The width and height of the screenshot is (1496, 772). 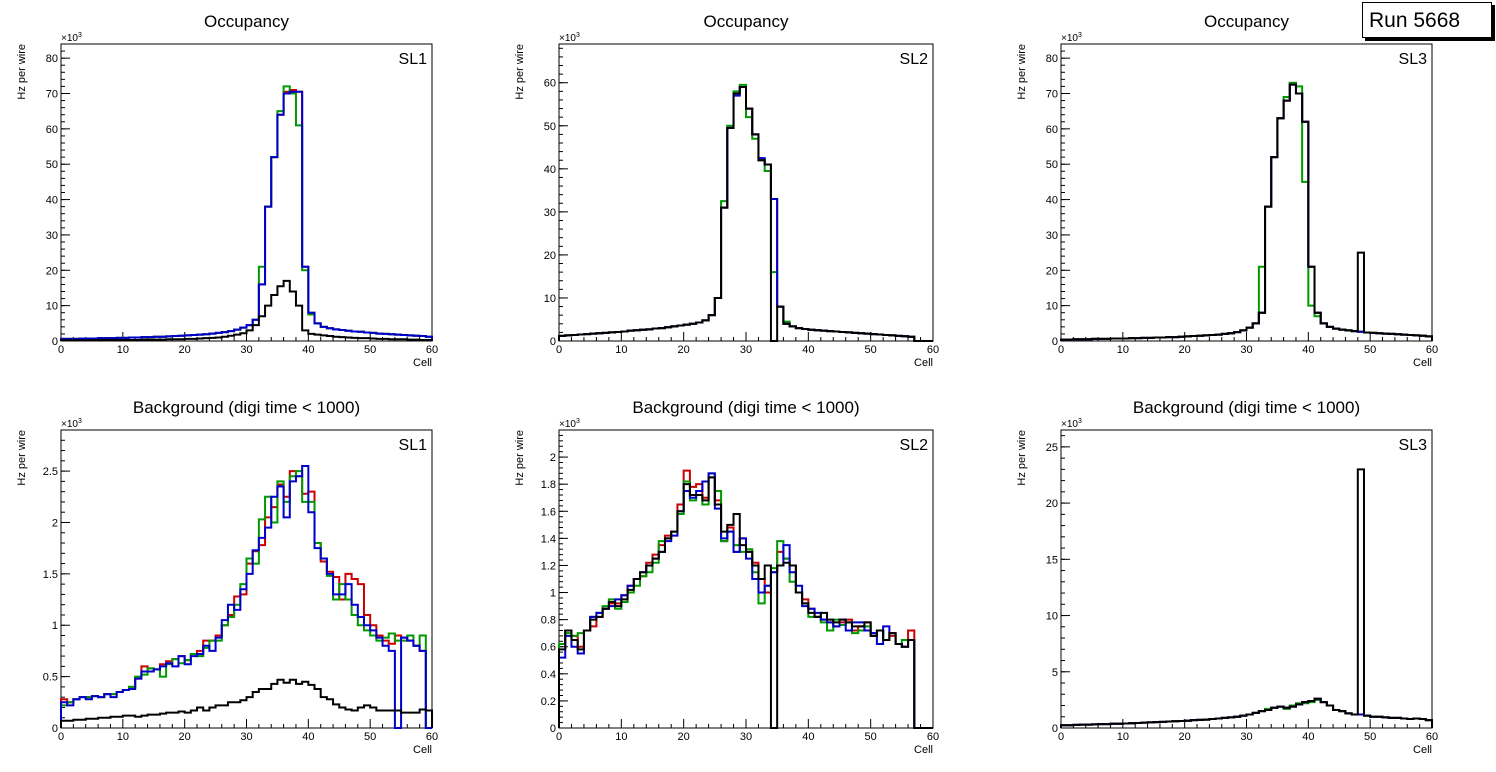 I want to click on y-tick-label: 0.8, so click(x=548, y=621).